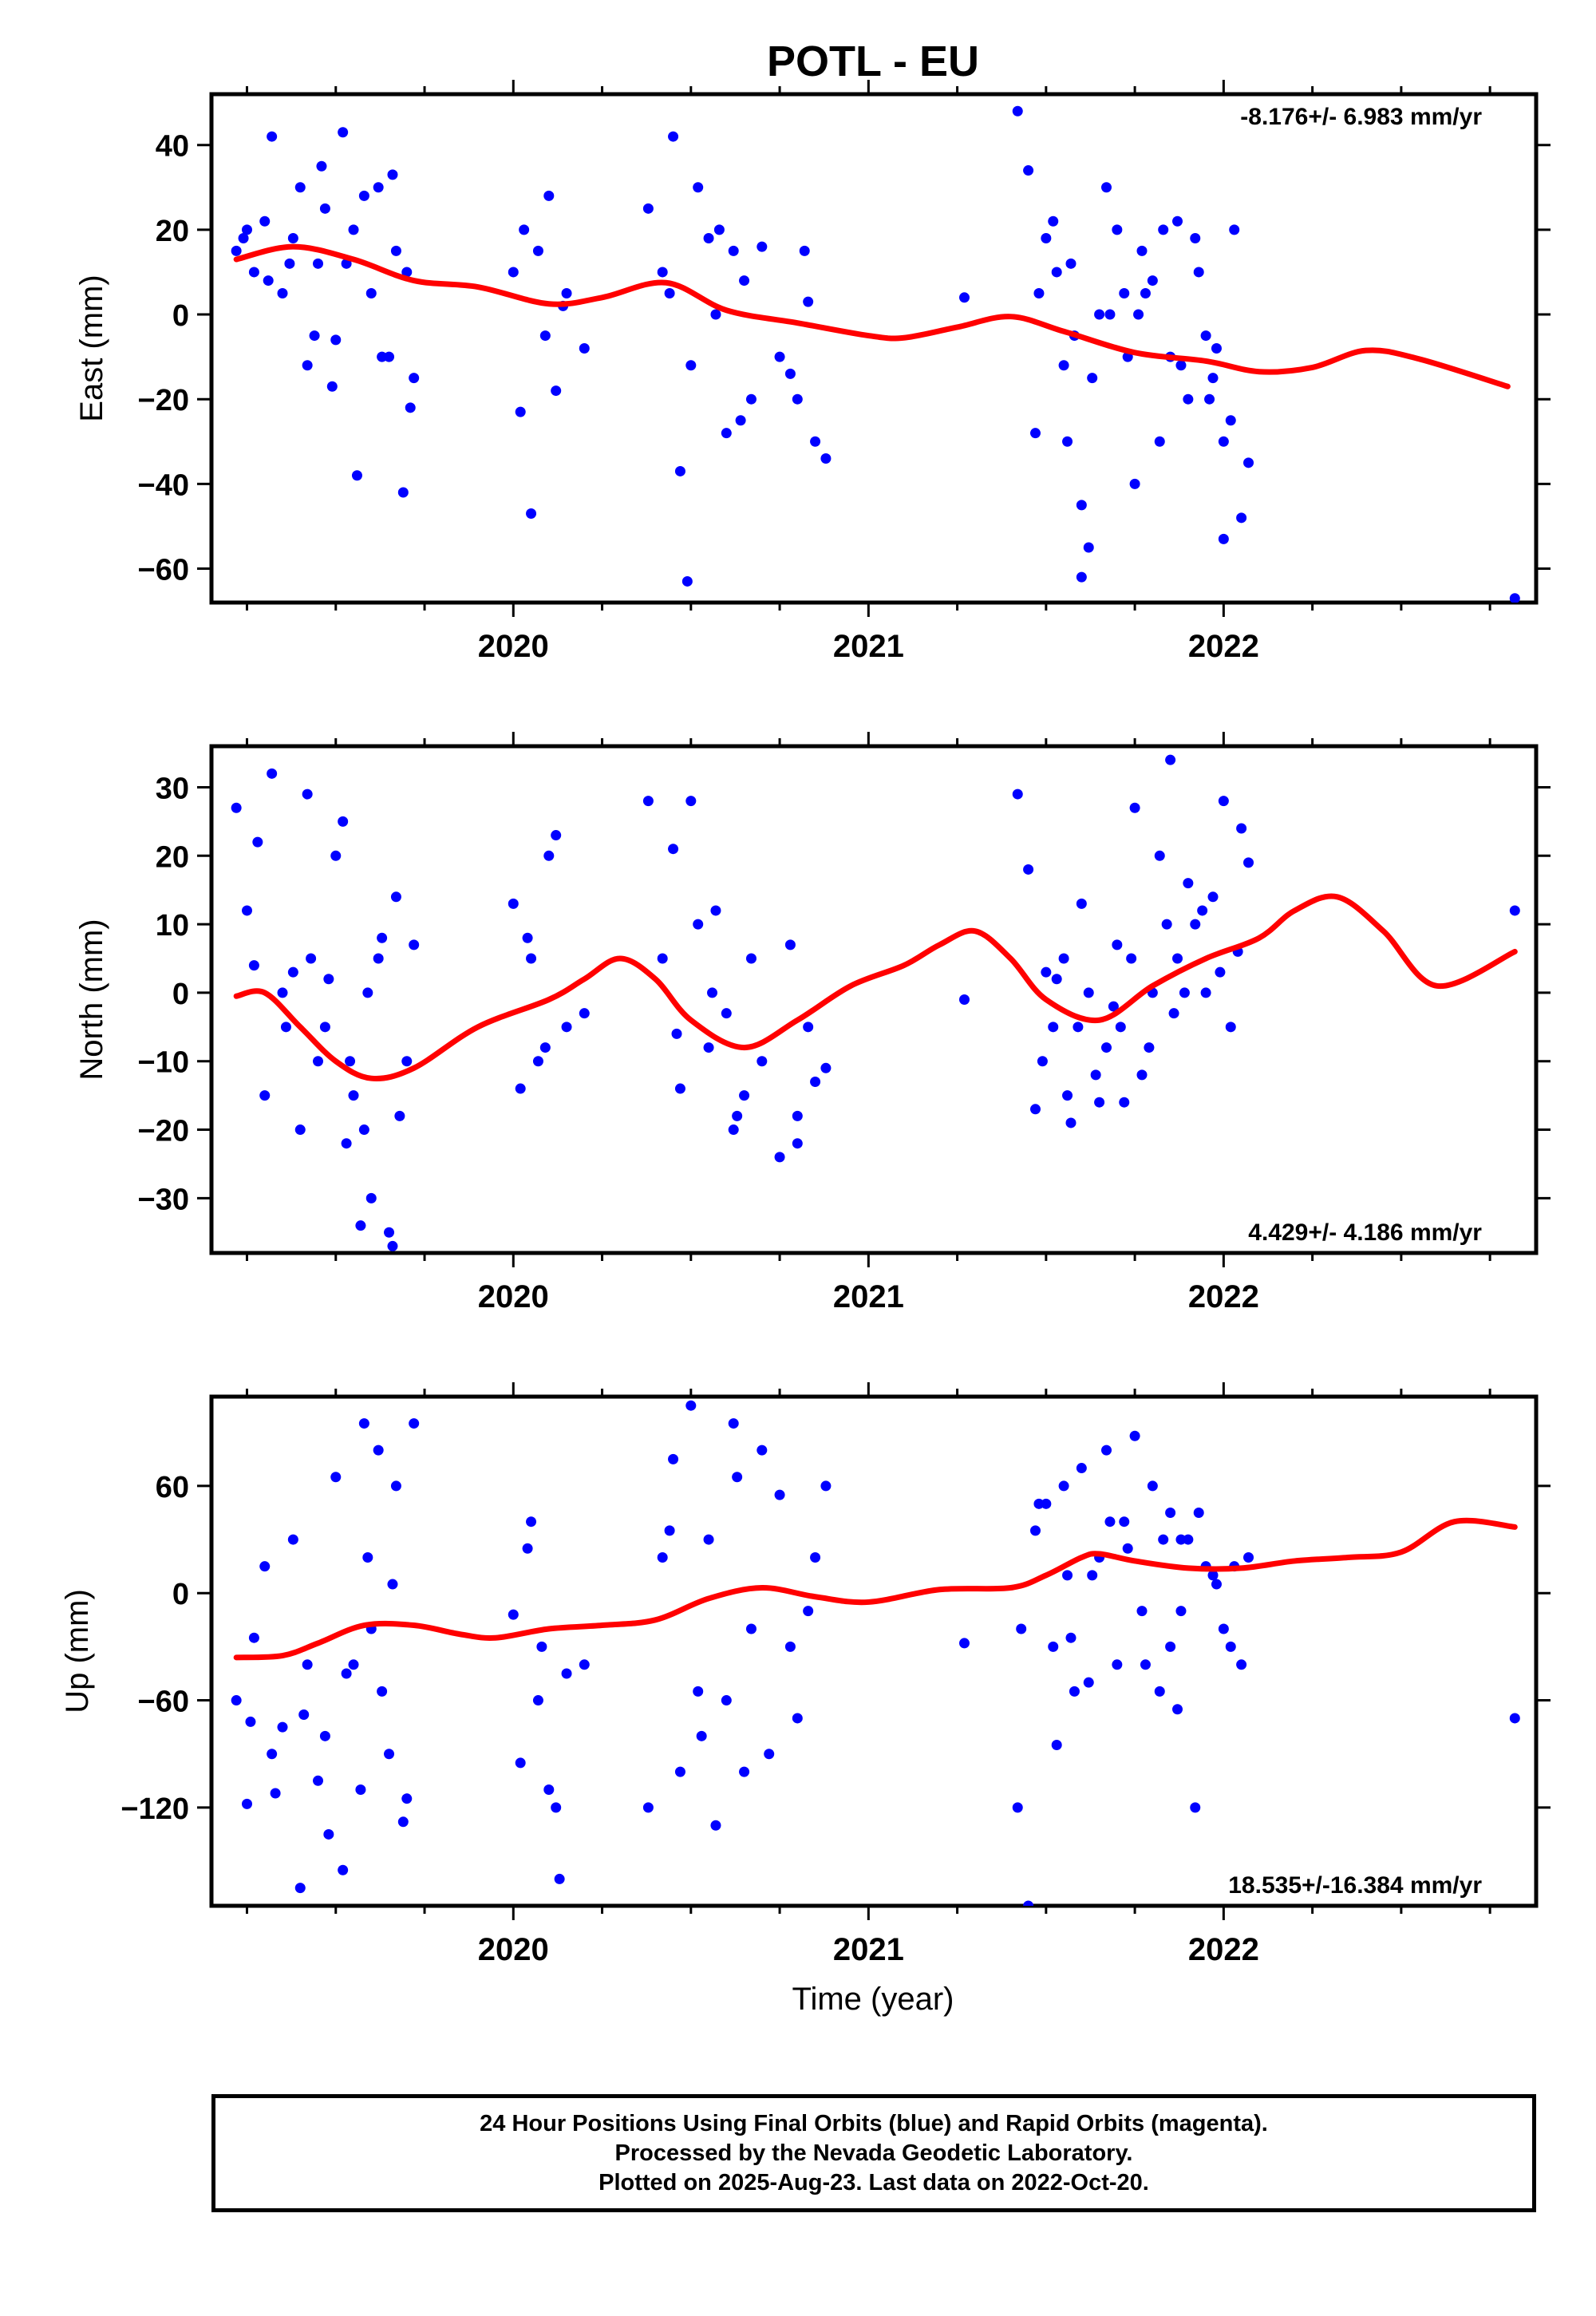  Describe the element at coordinates (91, 348) in the screenshot. I see `y-axis-label: East (mm)` at that location.